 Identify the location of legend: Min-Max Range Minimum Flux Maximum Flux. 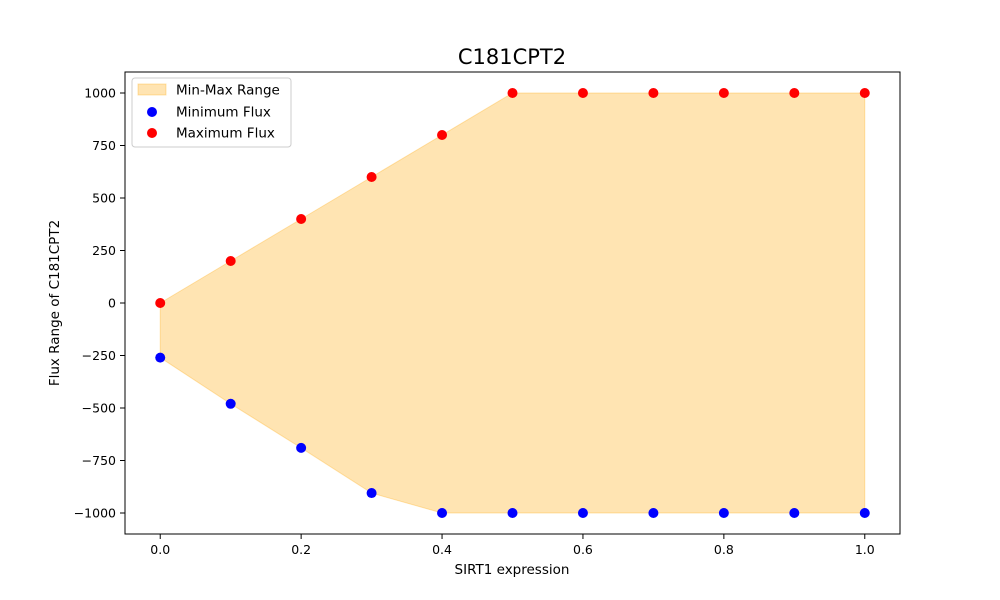
(211, 112).